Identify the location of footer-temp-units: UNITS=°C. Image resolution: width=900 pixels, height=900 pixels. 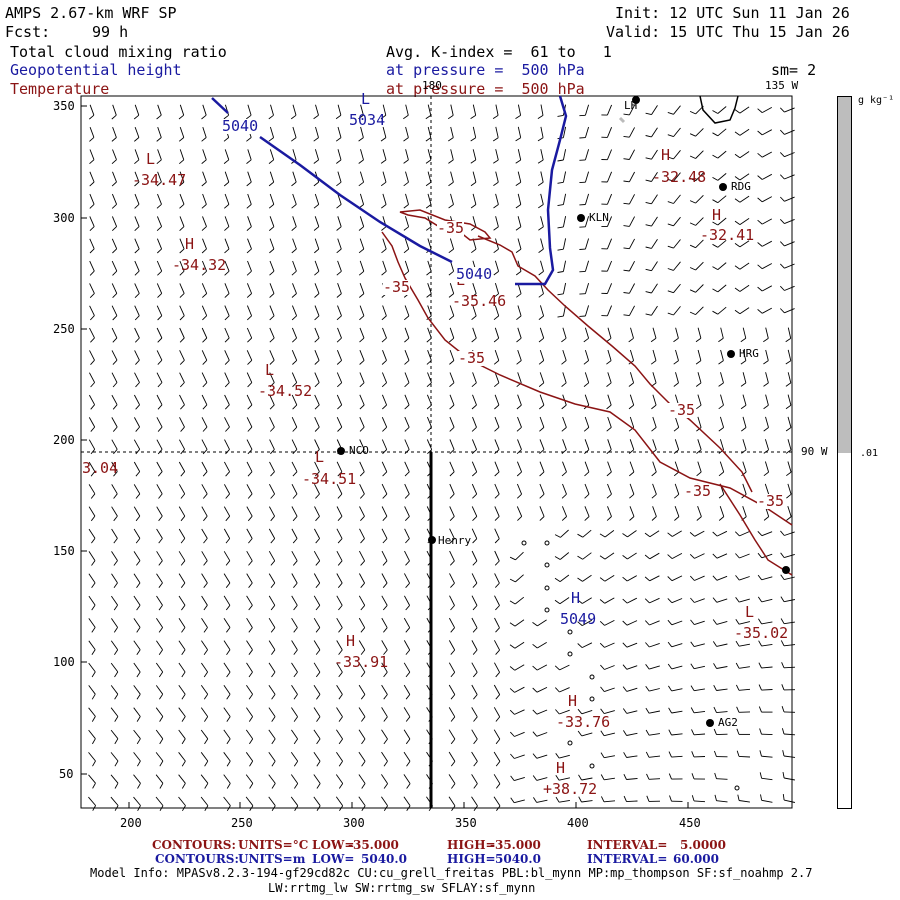
(273, 845).